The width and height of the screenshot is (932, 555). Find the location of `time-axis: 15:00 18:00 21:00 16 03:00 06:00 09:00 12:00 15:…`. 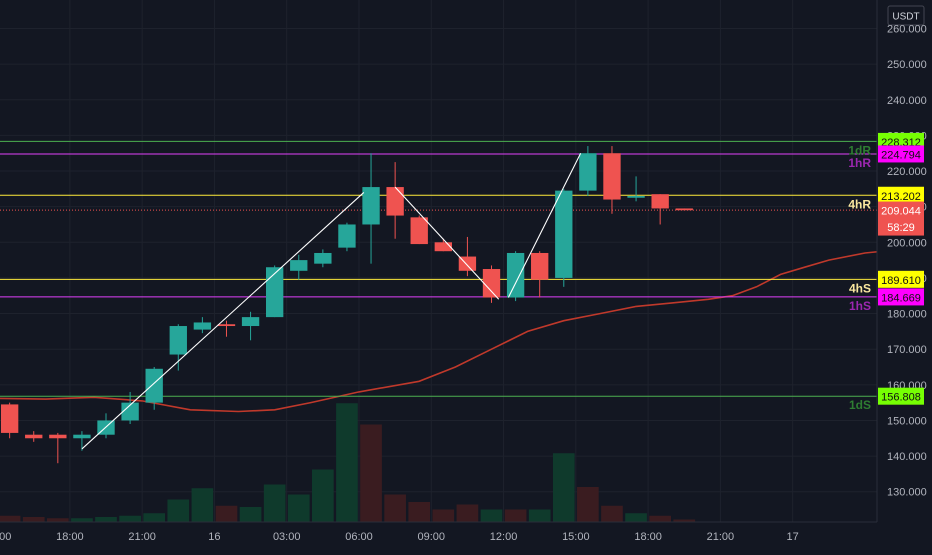

time-axis: 15:00 18:00 21:00 16 03:00 06:00 09:00 12:00 15:… is located at coordinates (466, 535).